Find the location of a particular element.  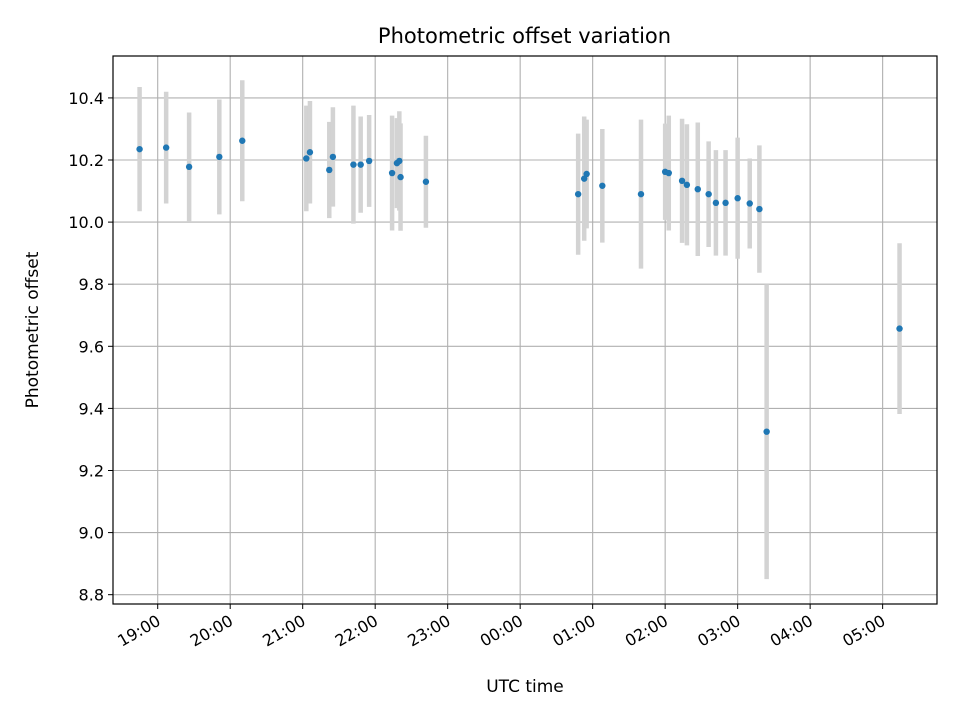

y-tick-label: 10.4 is located at coordinates (86, 98).